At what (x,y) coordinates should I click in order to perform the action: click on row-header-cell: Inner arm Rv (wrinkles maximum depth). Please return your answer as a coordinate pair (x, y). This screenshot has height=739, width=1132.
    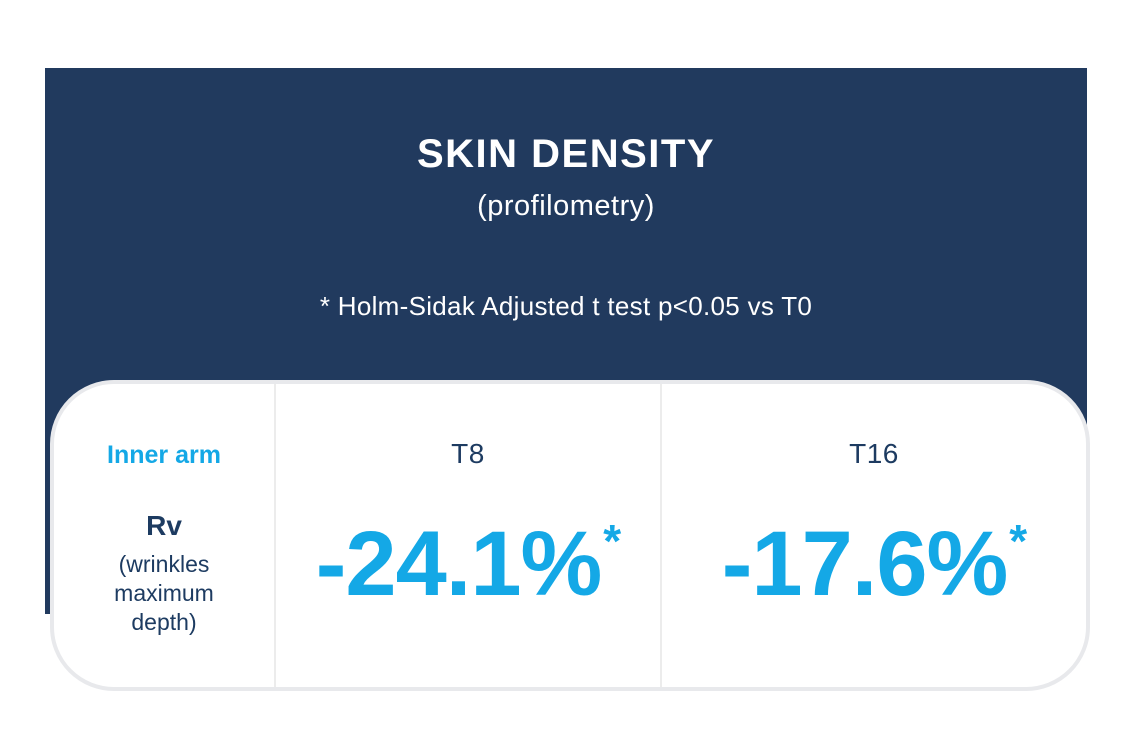
    Looking at the image, I should click on (165, 535).